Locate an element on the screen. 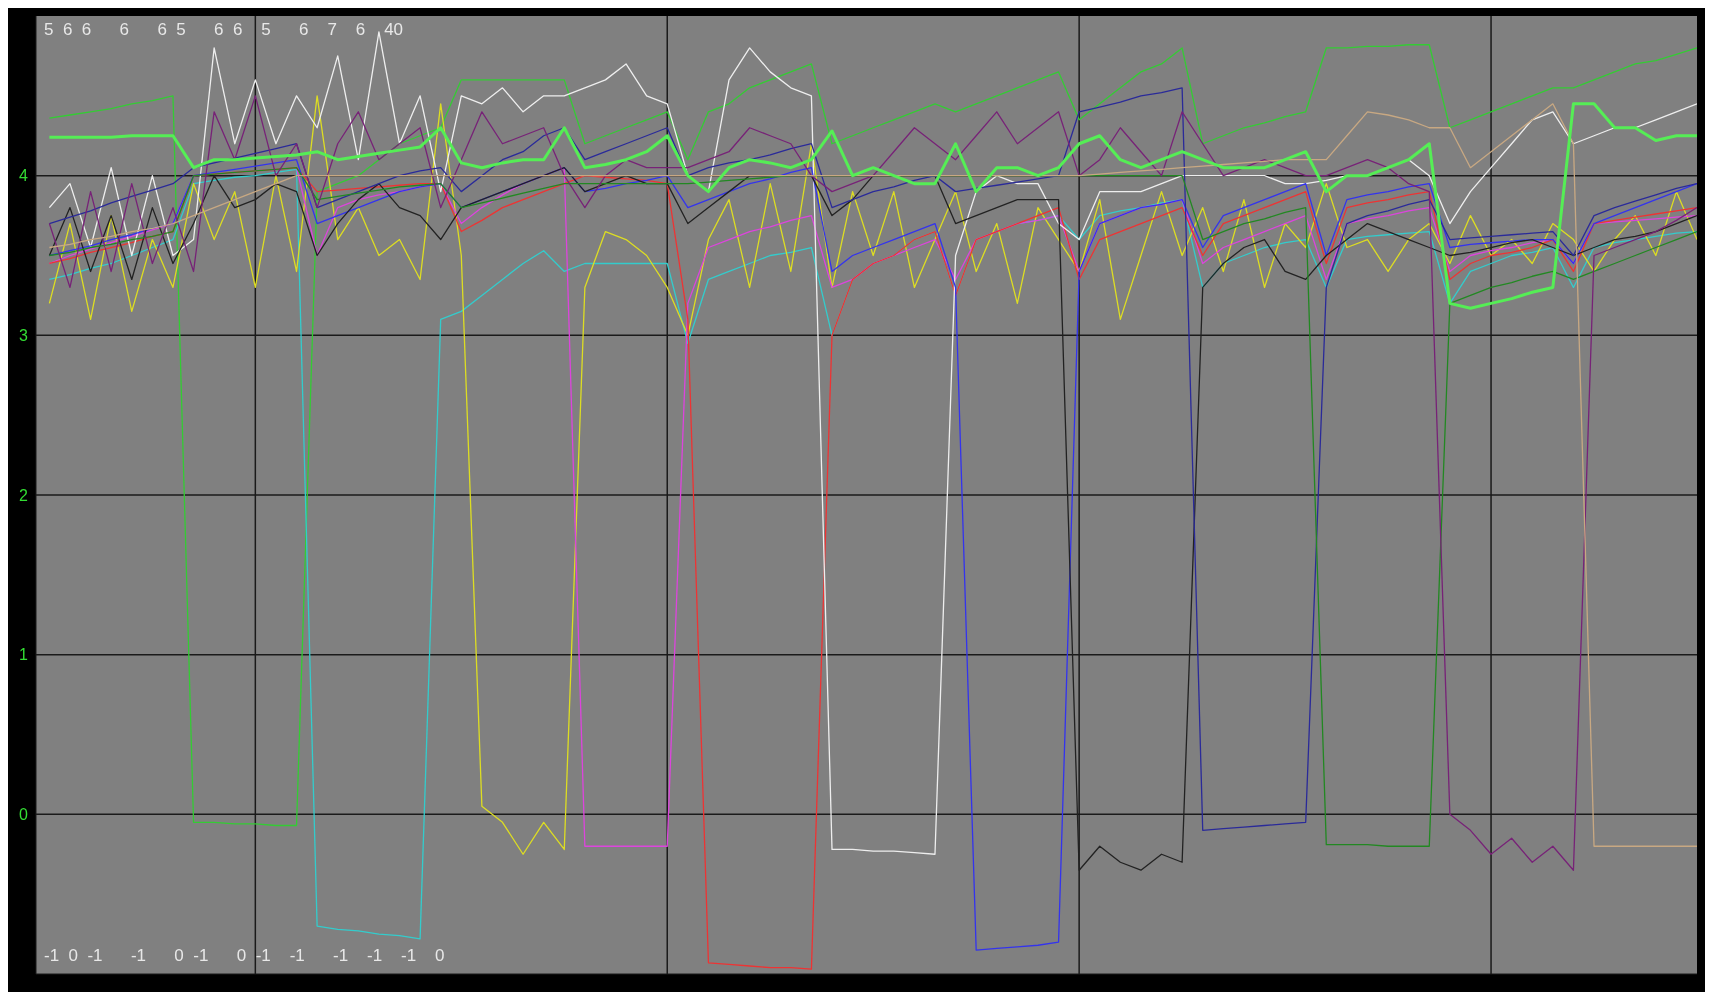 The width and height of the screenshot is (1713, 1000). annotation: 5 6 6 6 6 5 6 6 5 6 7 6 40 is located at coordinates (224, 30).